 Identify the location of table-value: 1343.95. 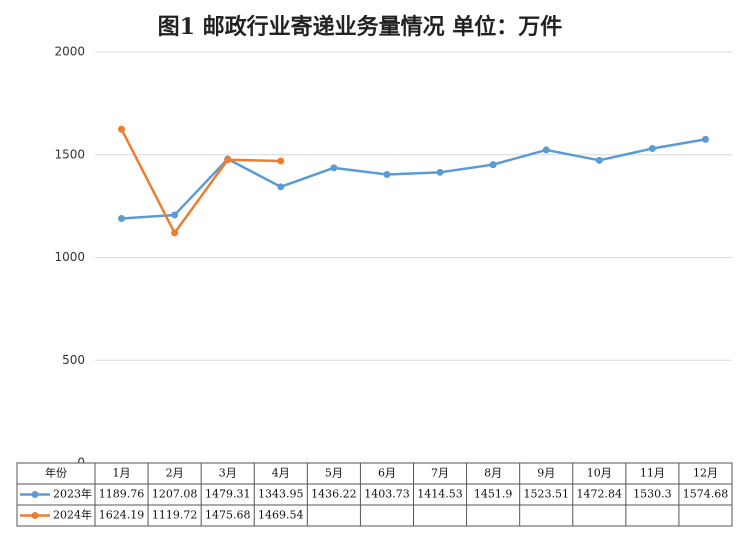
(281, 494).